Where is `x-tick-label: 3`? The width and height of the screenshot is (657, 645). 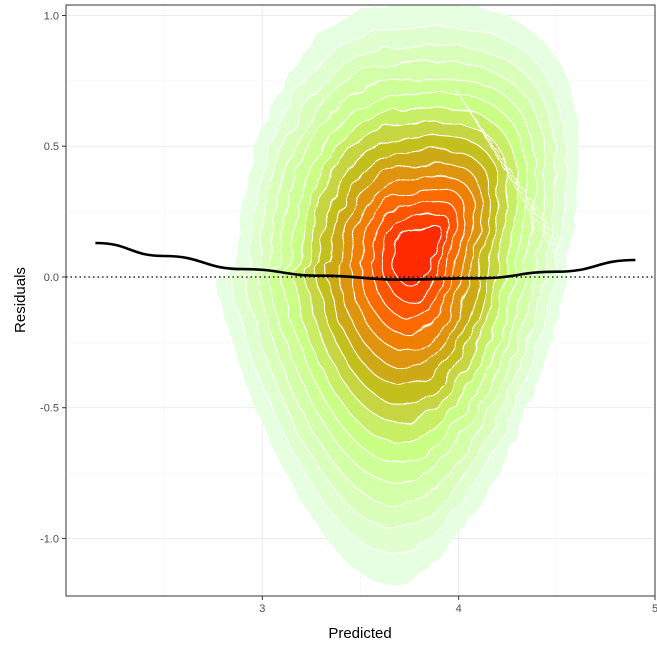 x-tick-label: 3 is located at coordinates (262, 609).